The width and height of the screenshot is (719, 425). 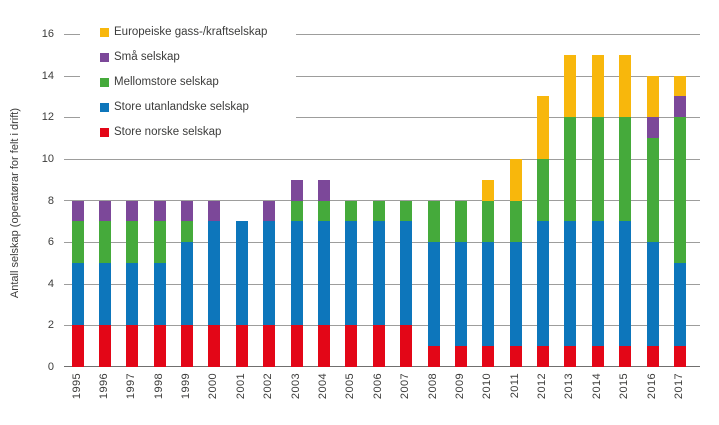 I want to click on x-tick-label-2005: 2005, so click(x=350, y=386).